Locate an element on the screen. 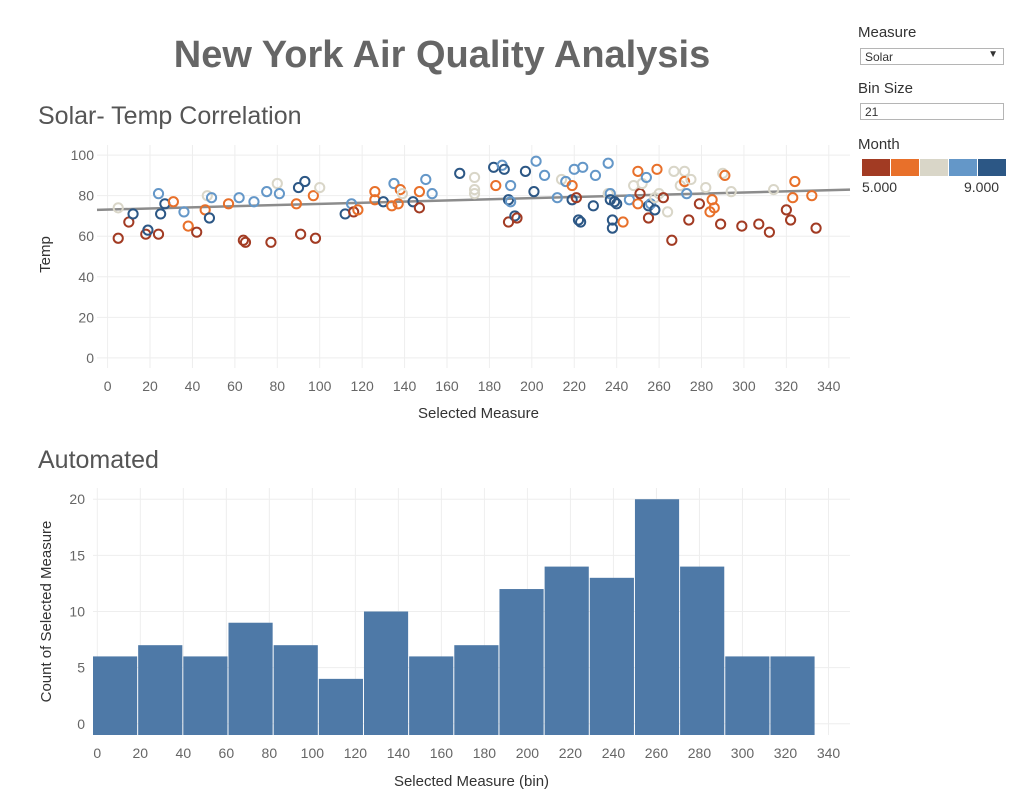 The height and width of the screenshot is (798, 1014). month-legend-swatch is located at coordinates (905, 167).